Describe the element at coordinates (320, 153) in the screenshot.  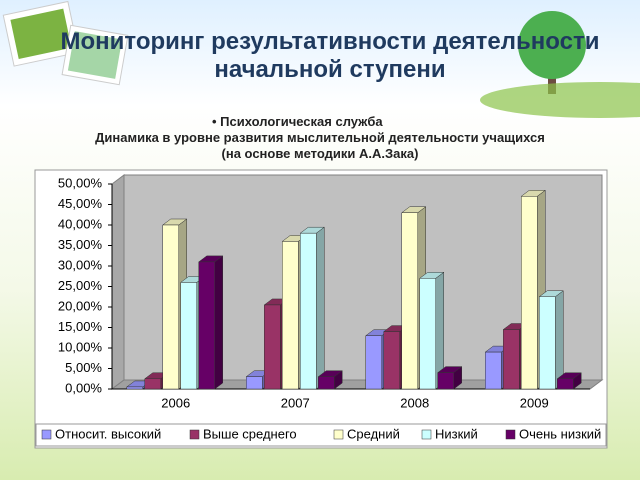
I see `chart-subtitle: (на основе методики А.А.Зака)` at that location.